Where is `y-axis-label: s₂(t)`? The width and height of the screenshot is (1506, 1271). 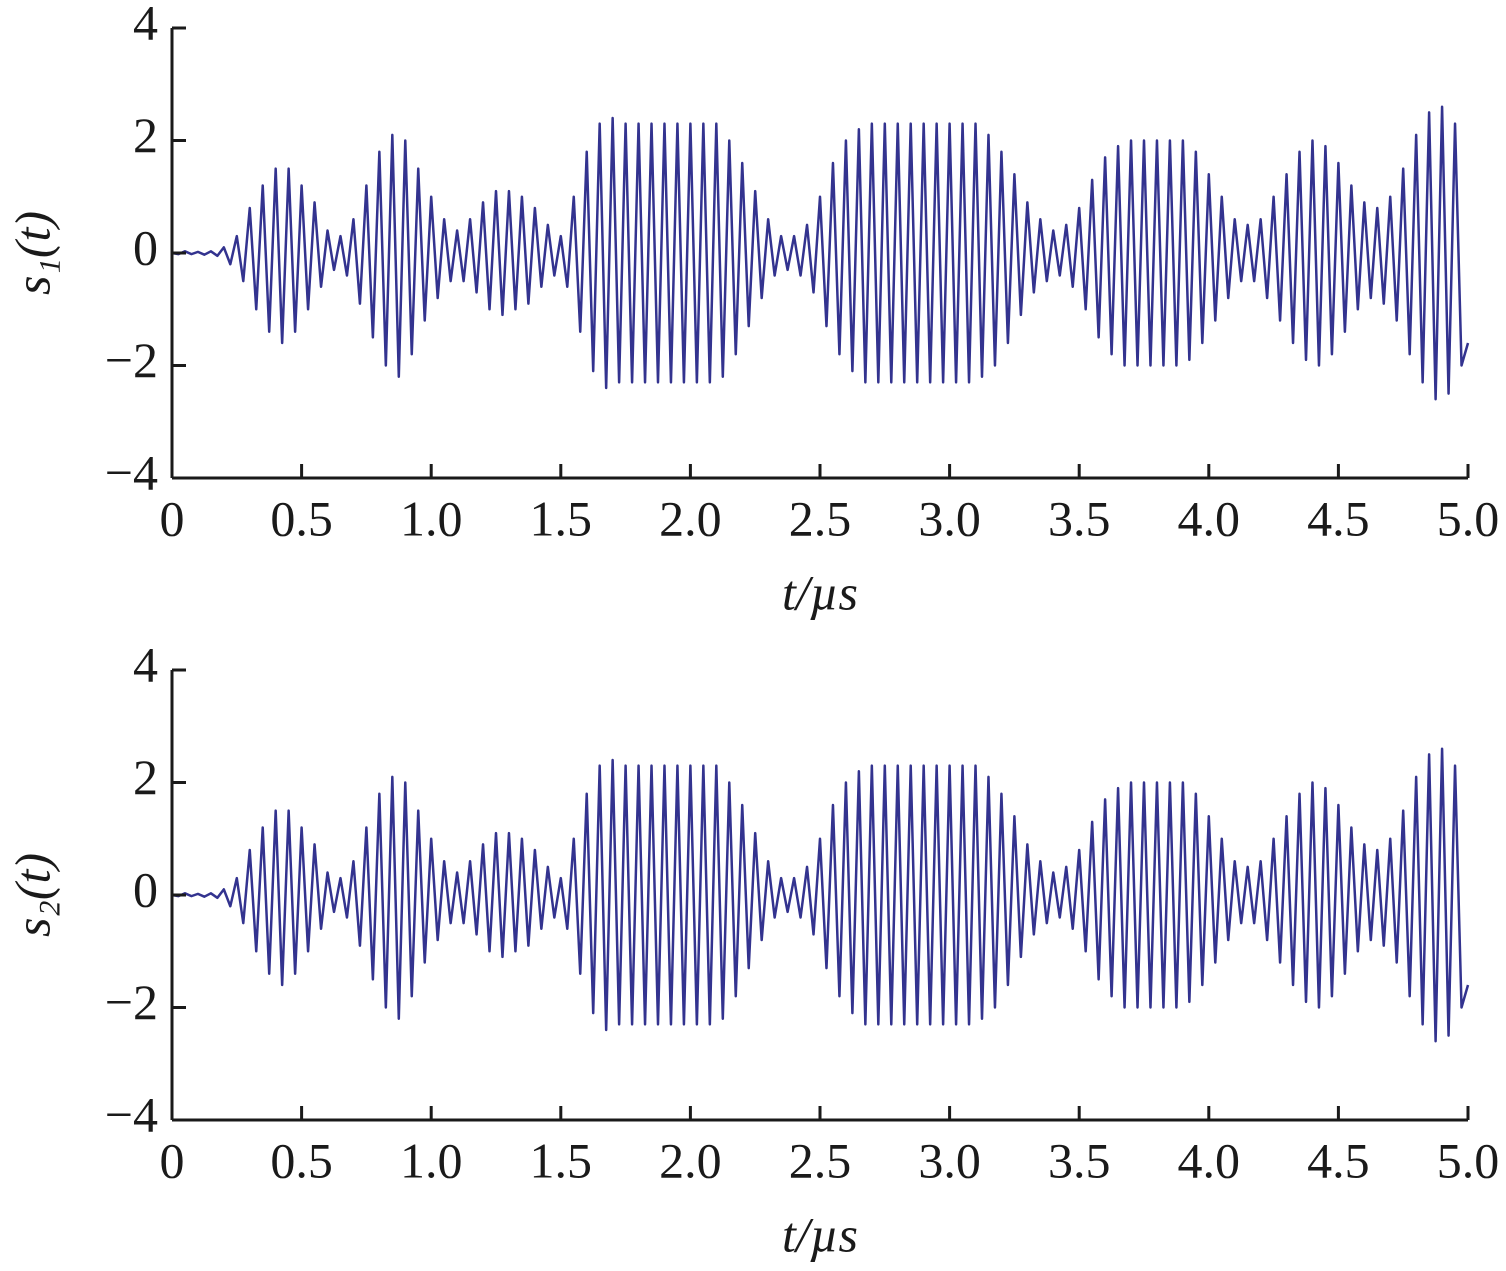 y-axis-label: s₂(t) is located at coordinates (32, 895).